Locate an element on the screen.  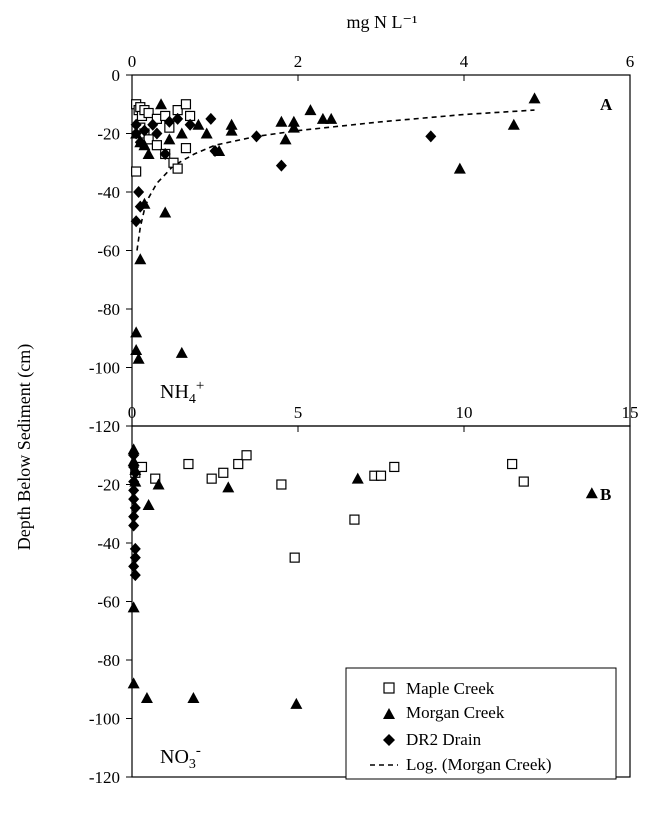
x-tick-label-a: 2 is located at coordinates (298, 61).